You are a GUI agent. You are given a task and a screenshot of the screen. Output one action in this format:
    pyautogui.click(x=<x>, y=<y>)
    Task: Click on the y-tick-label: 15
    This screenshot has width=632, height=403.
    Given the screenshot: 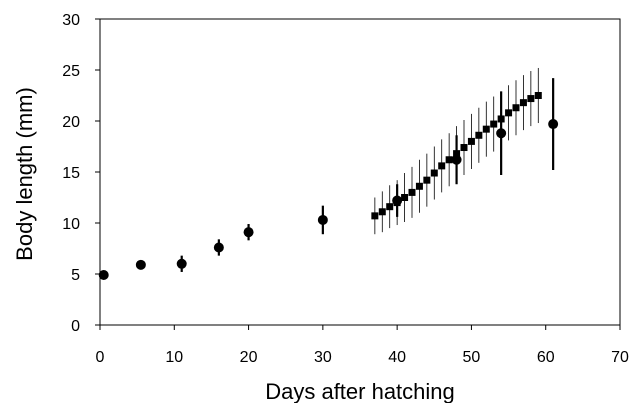 What is the action you would take?
    pyautogui.click(x=71, y=173)
    